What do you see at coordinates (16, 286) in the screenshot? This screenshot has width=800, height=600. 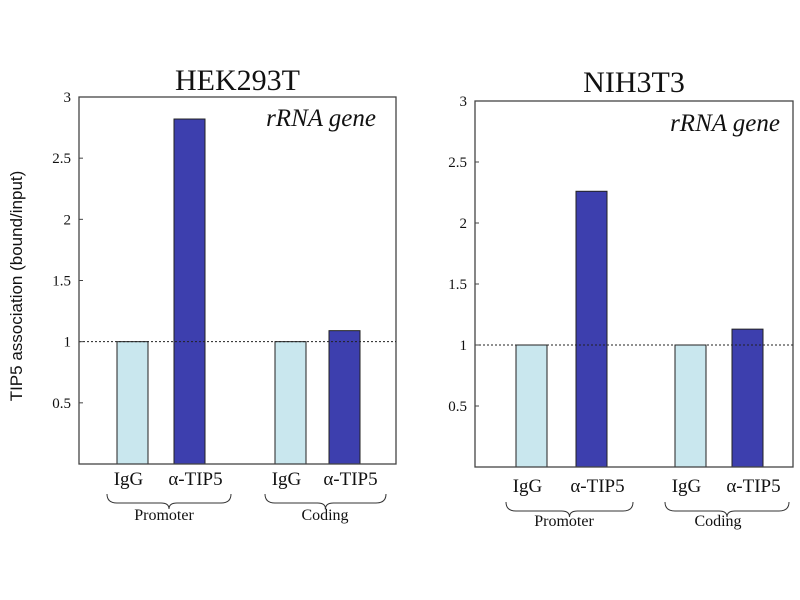 I see `y-axis-label: TIP5 association (bound/input)` at bounding box center [16, 286].